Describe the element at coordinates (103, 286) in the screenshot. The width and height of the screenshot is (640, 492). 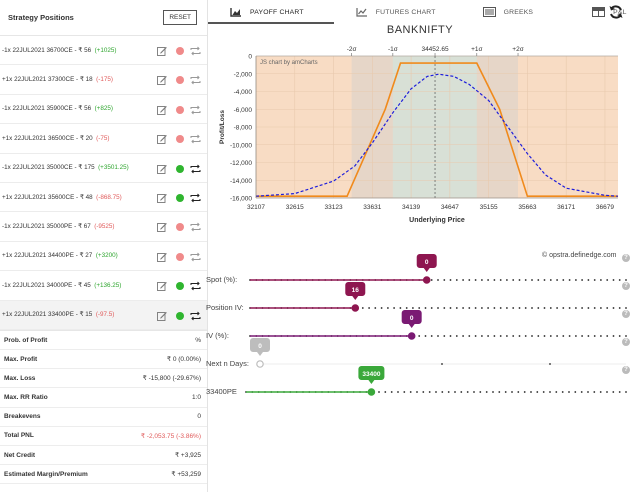
I see `position-row: -1x 22JUL2021 34000PE - ₹ 45 (+136.25)` at that location.